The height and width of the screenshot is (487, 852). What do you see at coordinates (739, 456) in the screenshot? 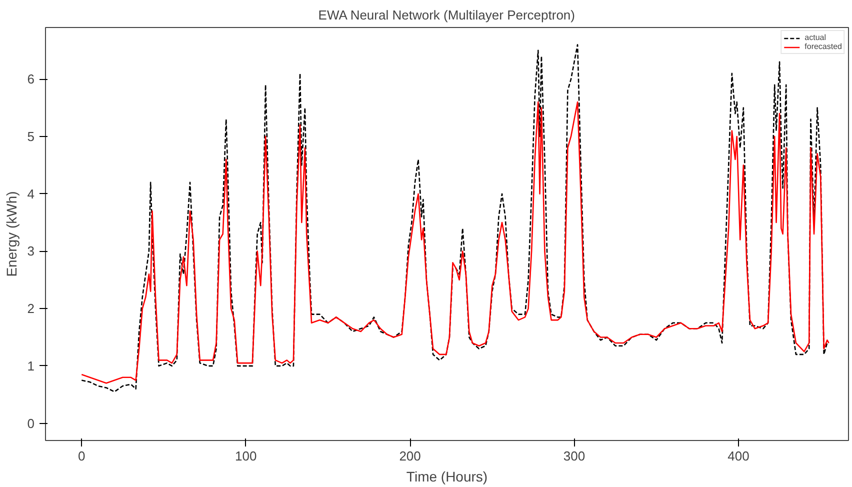
I see `x-tick-label: 400` at bounding box center [739, 456].